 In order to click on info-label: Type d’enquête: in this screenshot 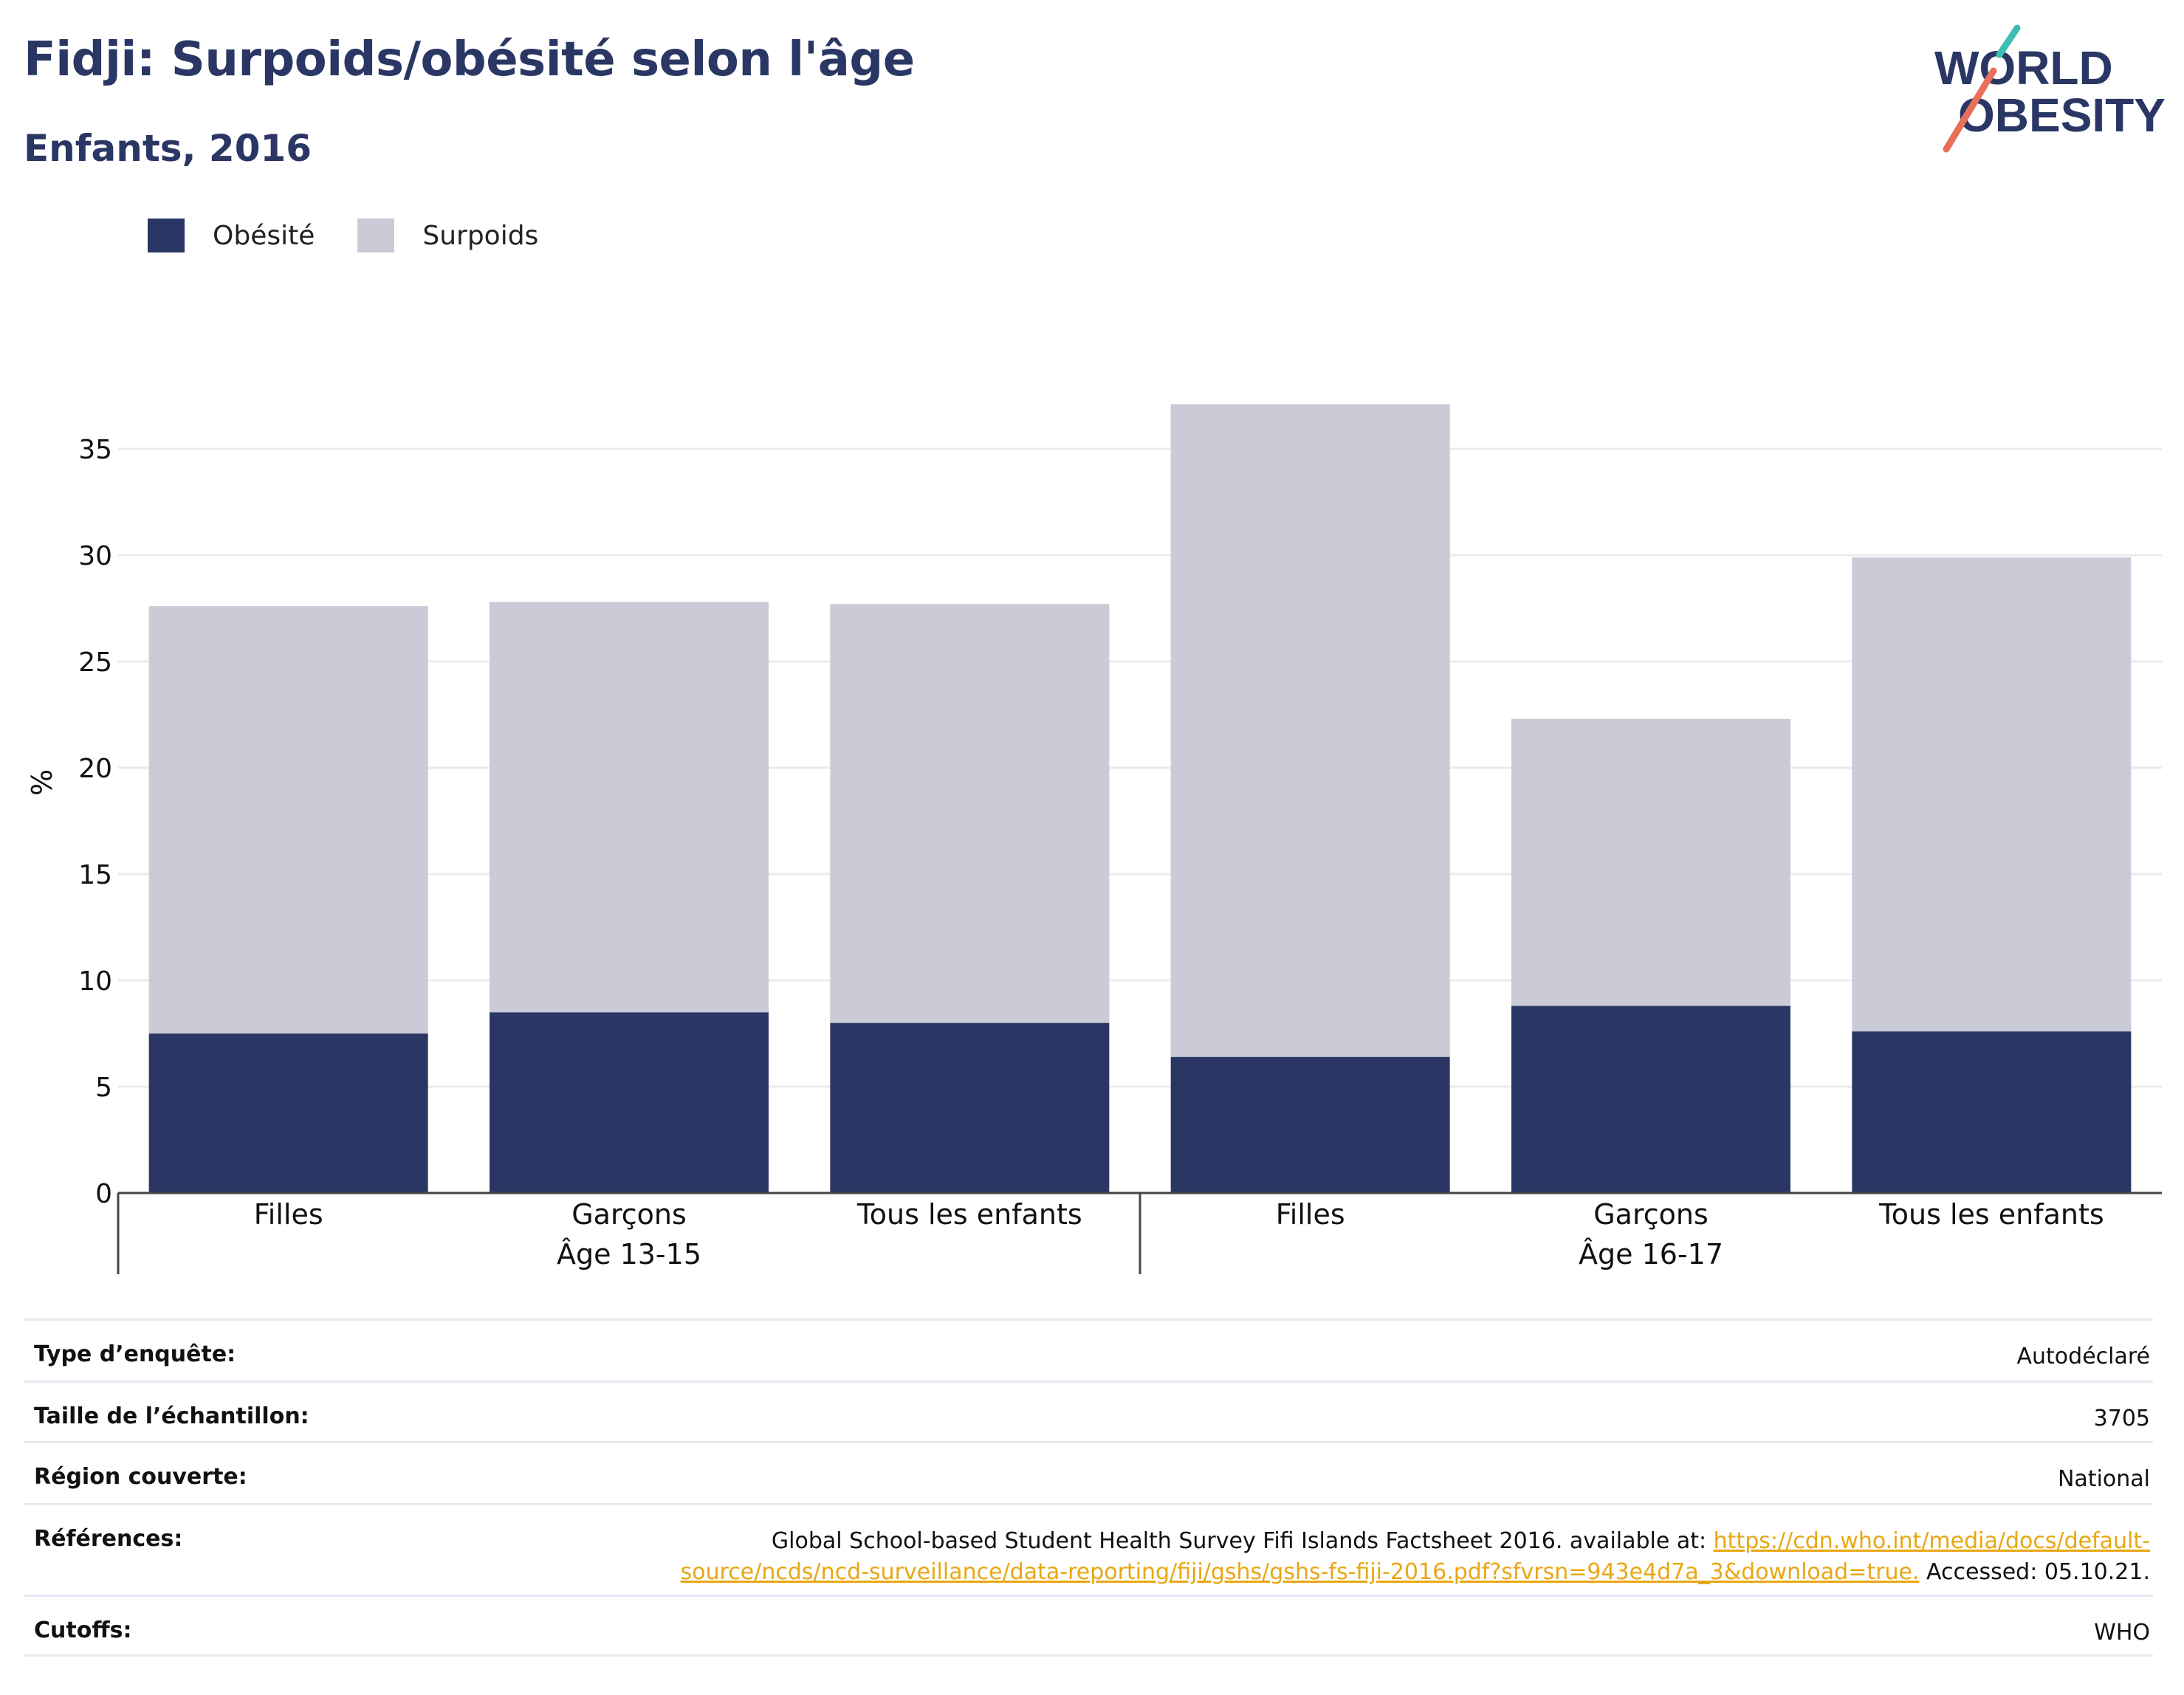, I will do `click(135, 1354)`.